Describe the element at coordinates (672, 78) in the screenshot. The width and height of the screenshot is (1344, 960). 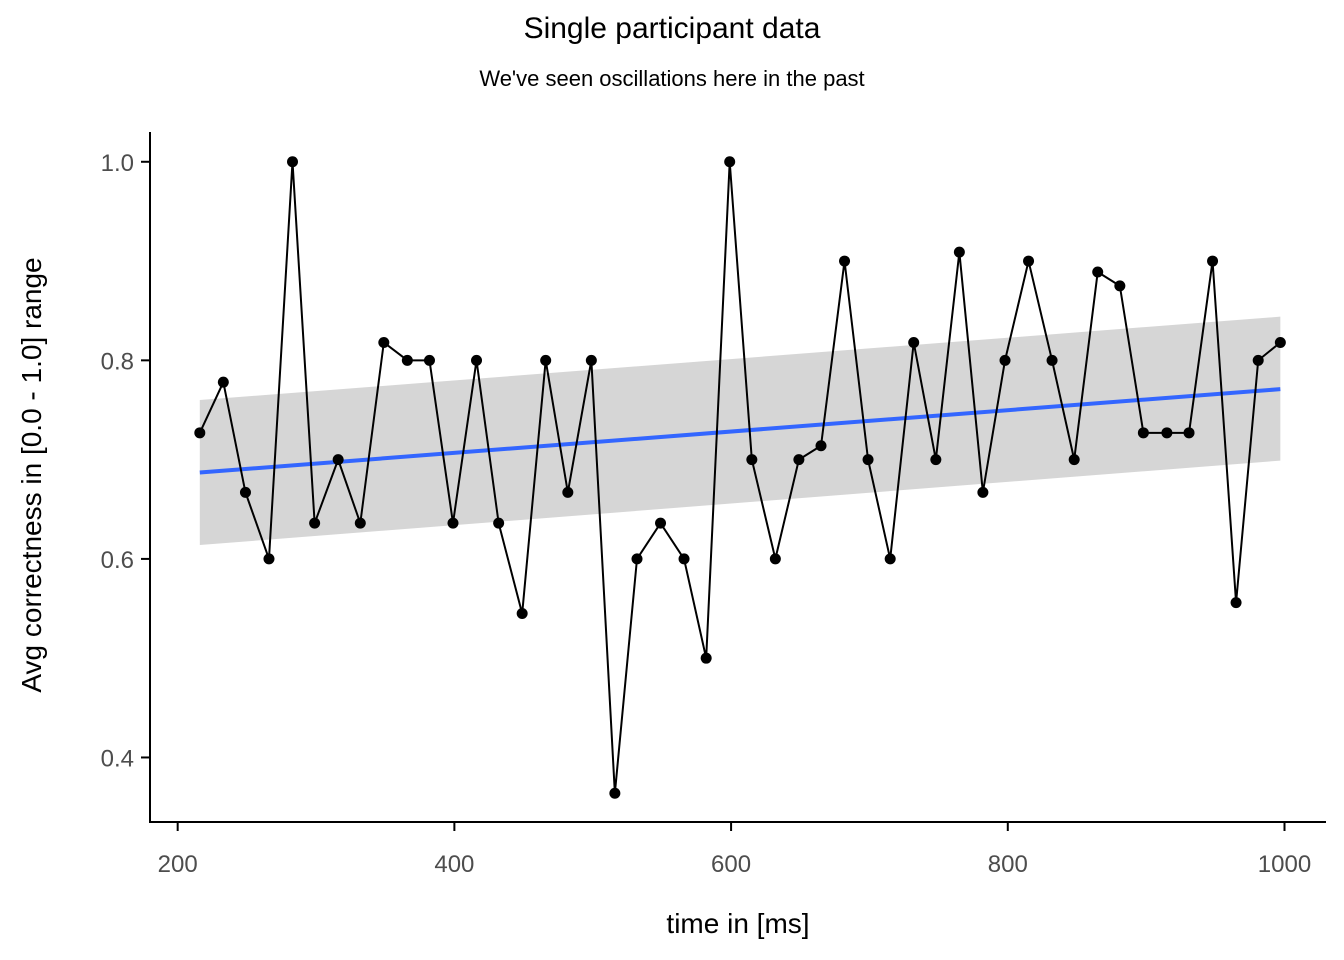
I see `chart-subtitle: We've seen oscillations here in the past` at that location.